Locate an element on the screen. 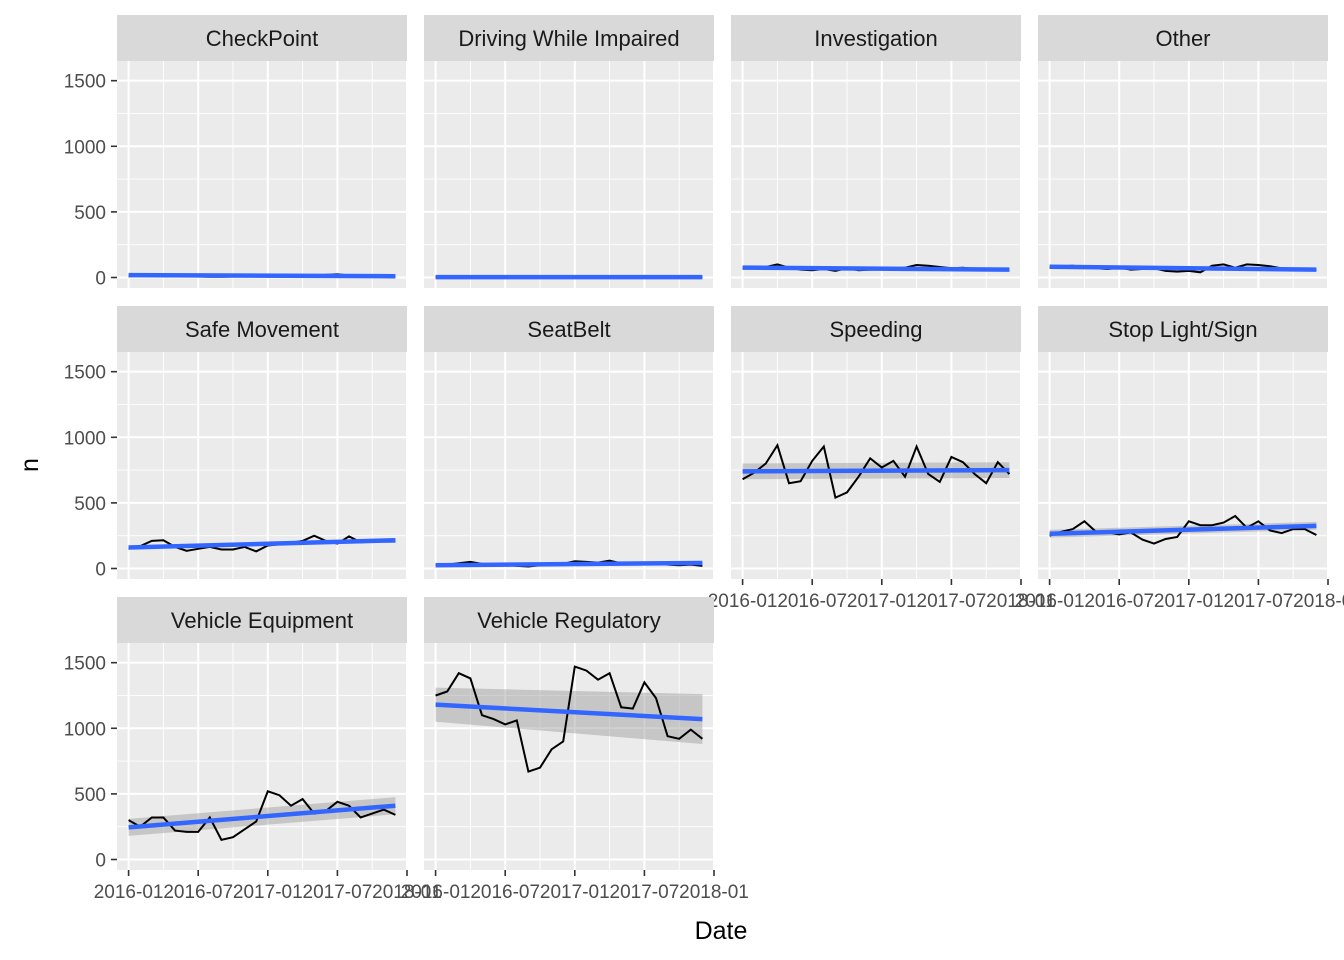  y-axis-title: n is located at coordinates (30, 465).